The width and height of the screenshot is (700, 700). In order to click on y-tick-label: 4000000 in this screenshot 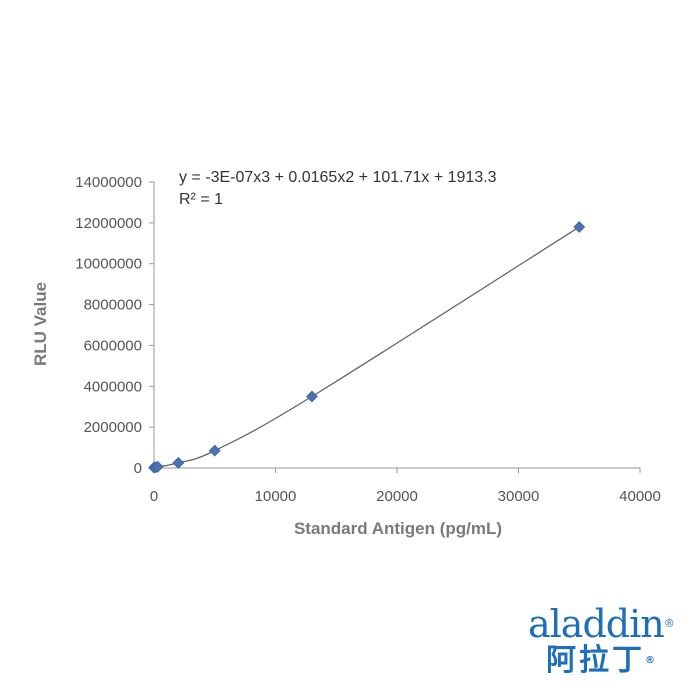, I will do `click(113, 386)`.